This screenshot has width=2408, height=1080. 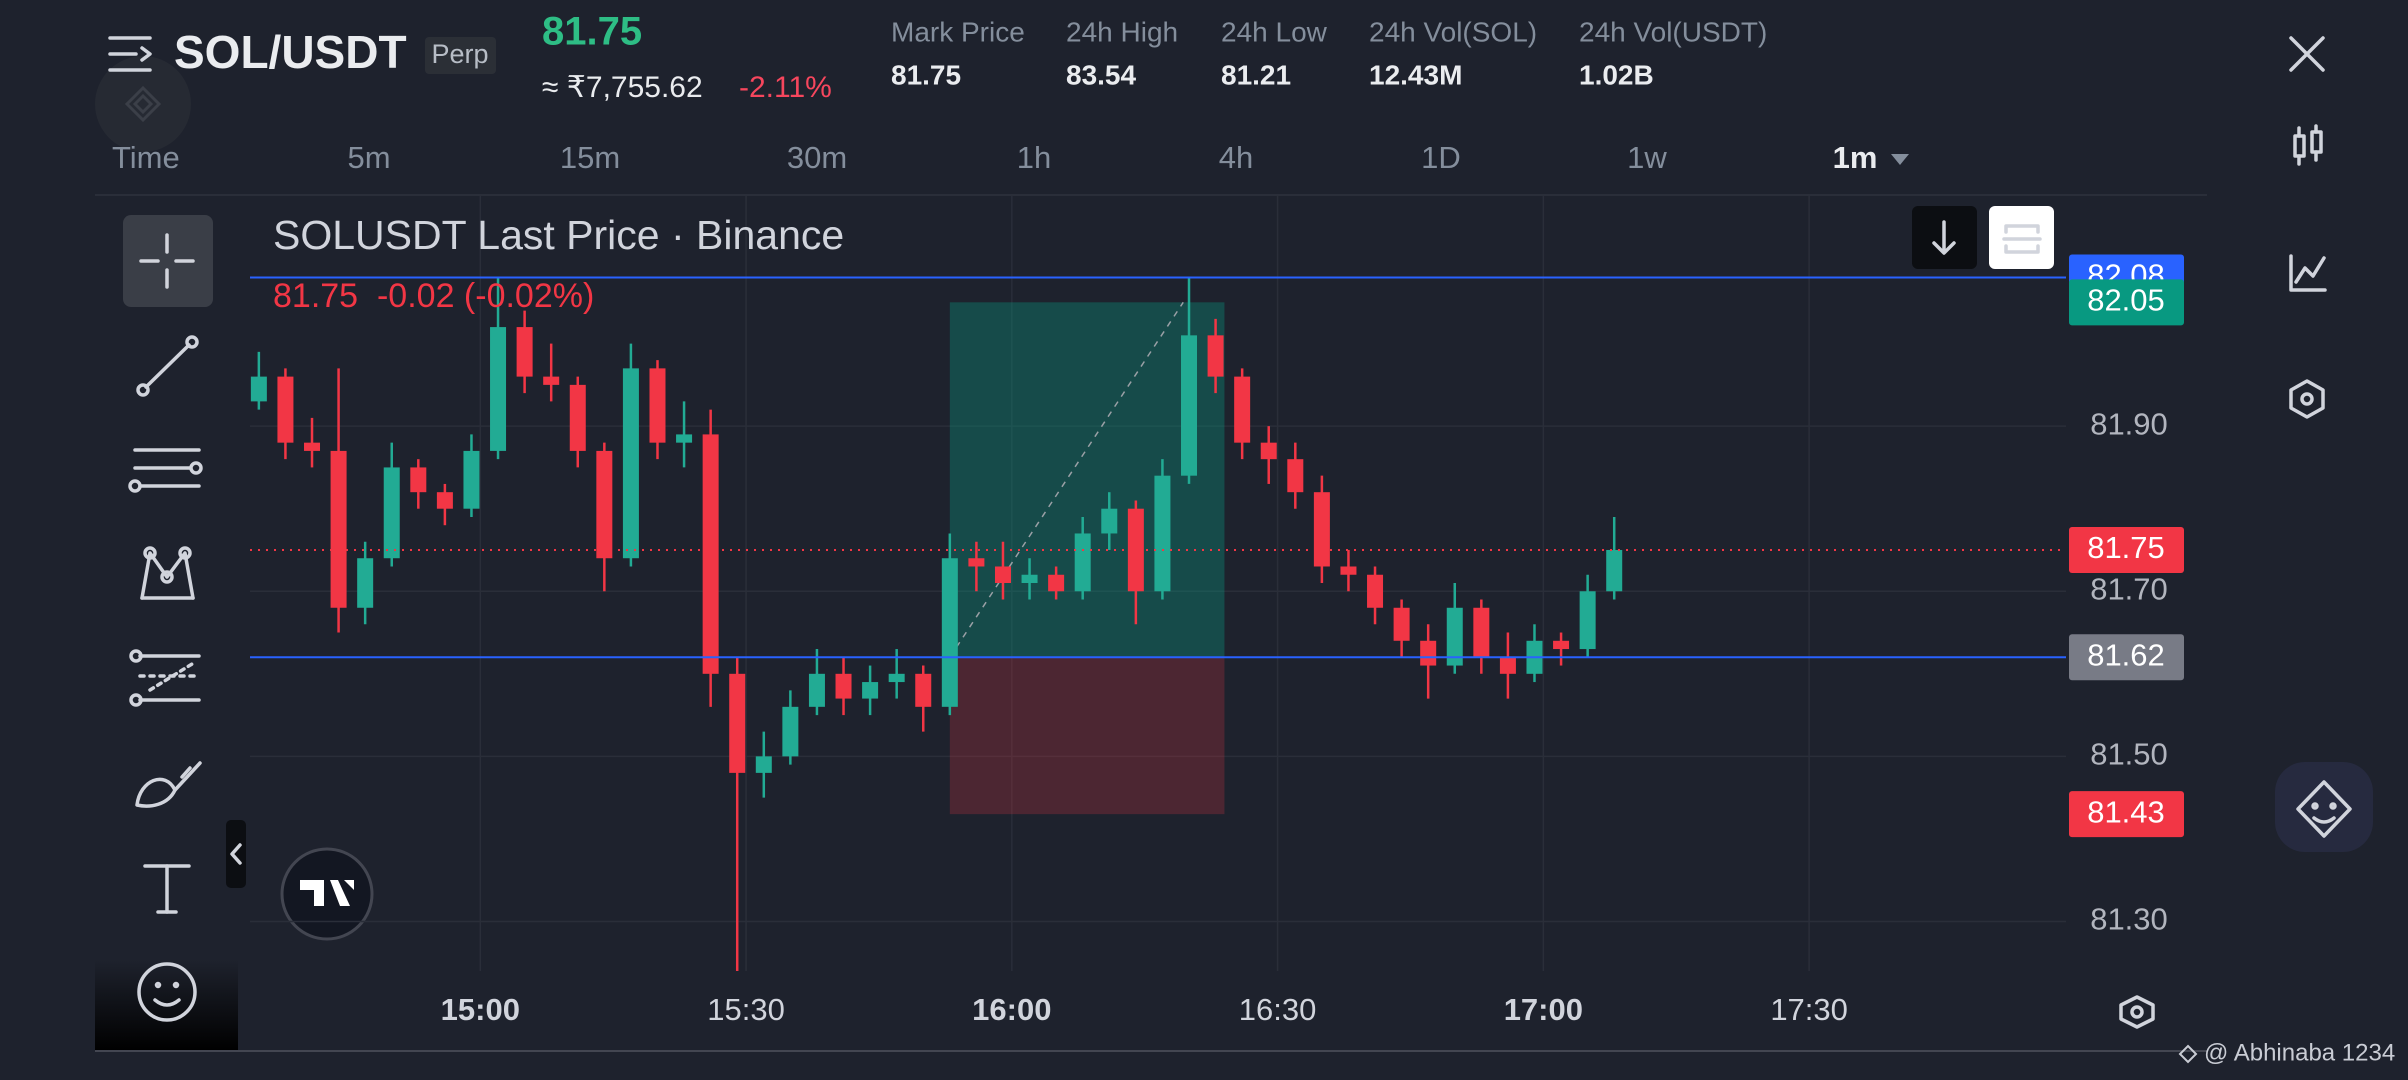 What do you see at coordinates (1944, 237) in the screenshot?
I see `scroll-icon` at bounding box center [1944, 237].